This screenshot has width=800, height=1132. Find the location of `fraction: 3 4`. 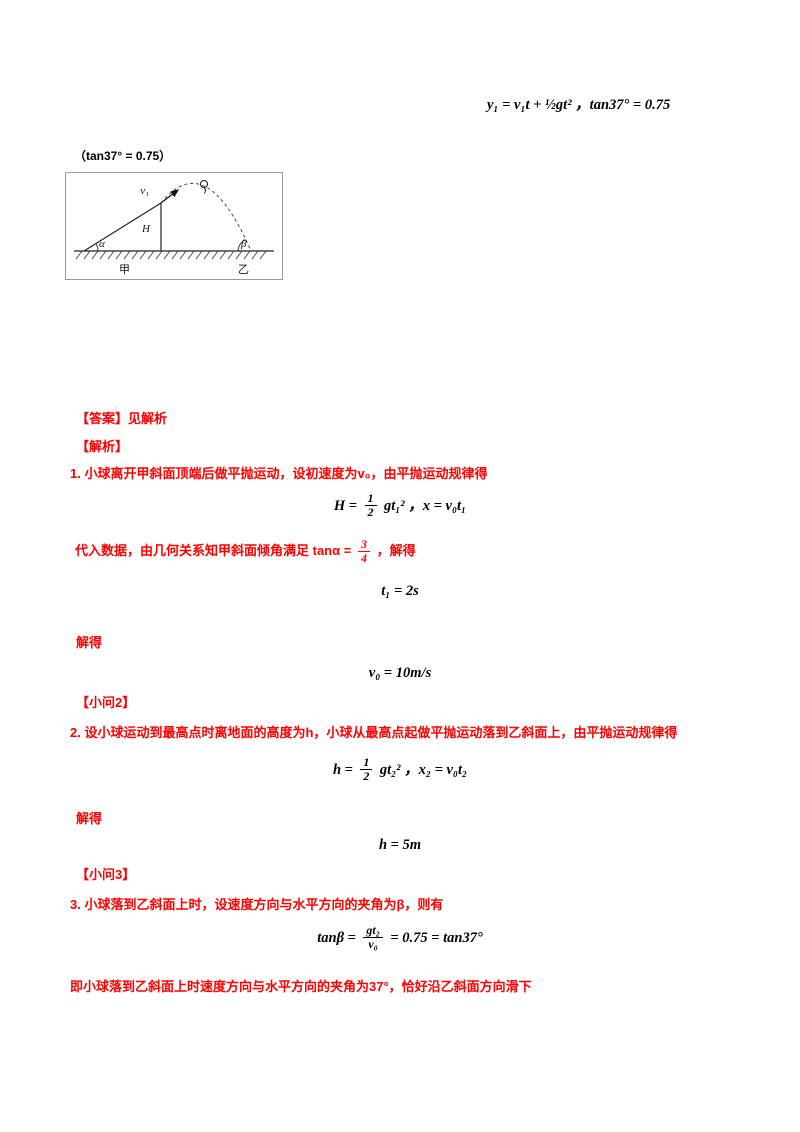

fraction: 3 4 is located at coordinates (363, 551).